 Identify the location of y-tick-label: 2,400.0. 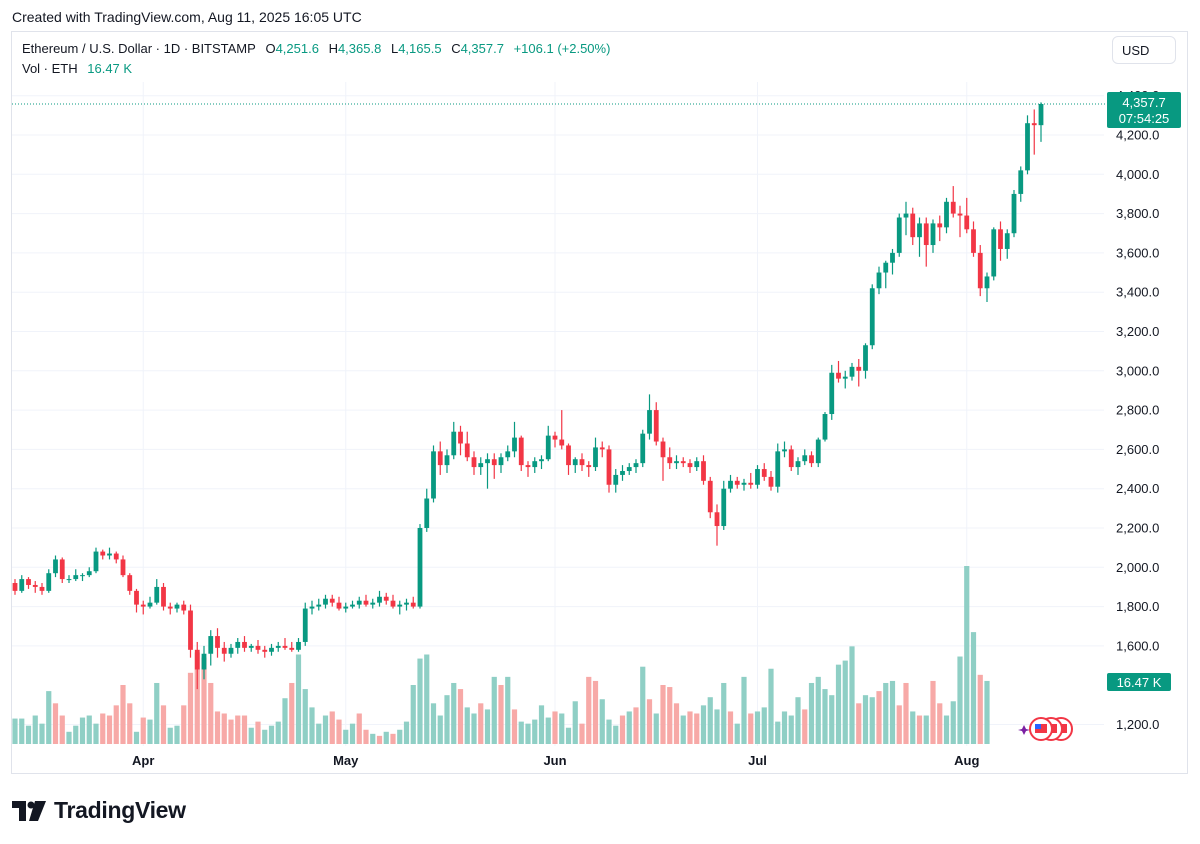
(1137, 488).